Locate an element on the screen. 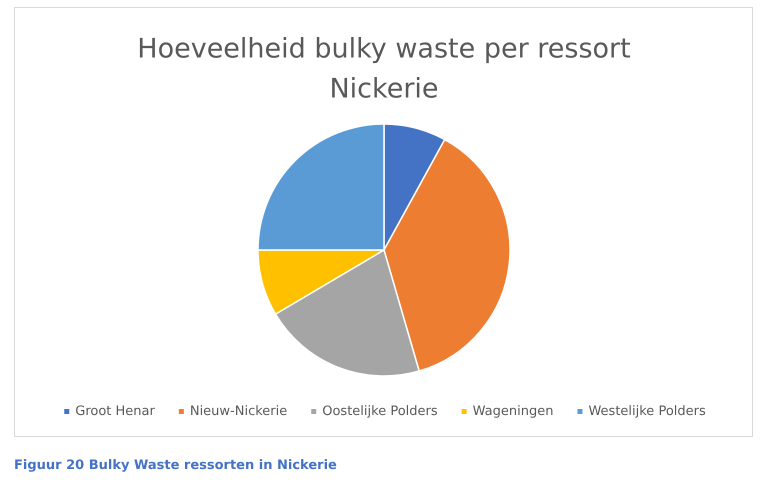  text: Figuur 20 Bulky Waste ressorten in Nickerie is located at coordinates (175, 465).